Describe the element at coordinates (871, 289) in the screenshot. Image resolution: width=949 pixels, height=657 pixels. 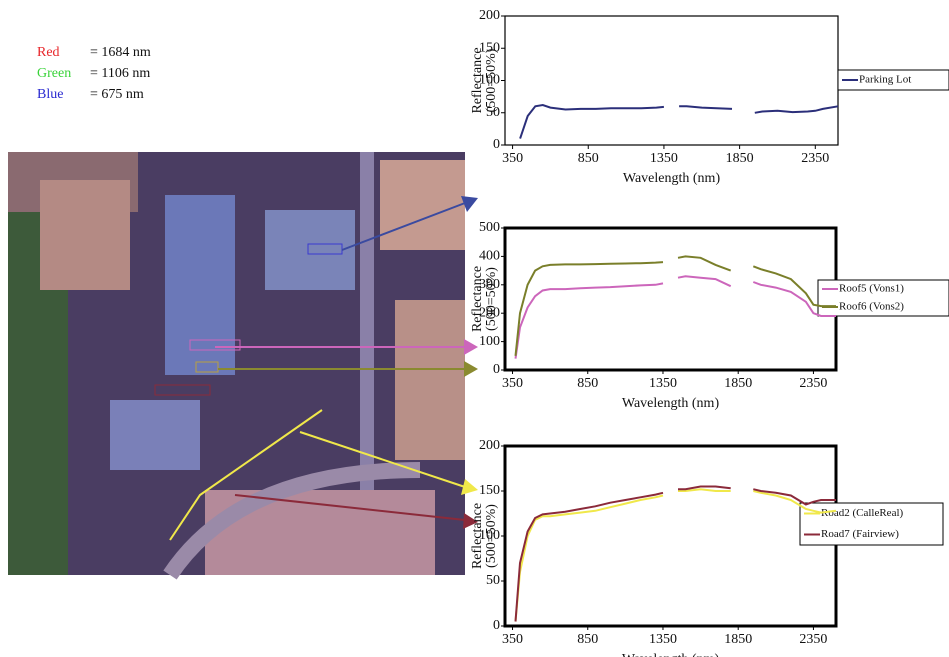
I see `legend-label: Roof5 (Vons1)` at that location.